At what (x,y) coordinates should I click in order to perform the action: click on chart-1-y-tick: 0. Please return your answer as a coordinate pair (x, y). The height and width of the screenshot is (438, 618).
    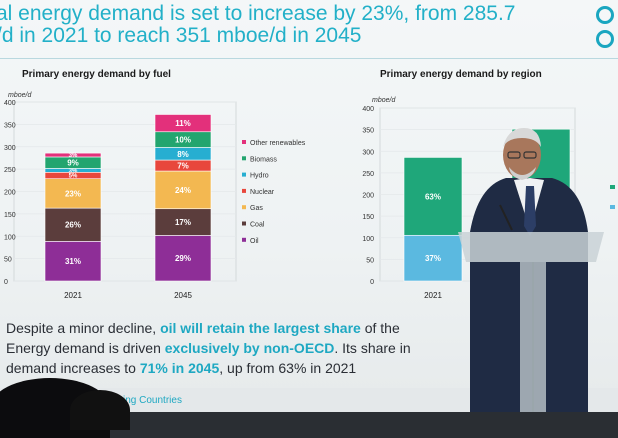
    Looking at the image, I should click on (372, 282).